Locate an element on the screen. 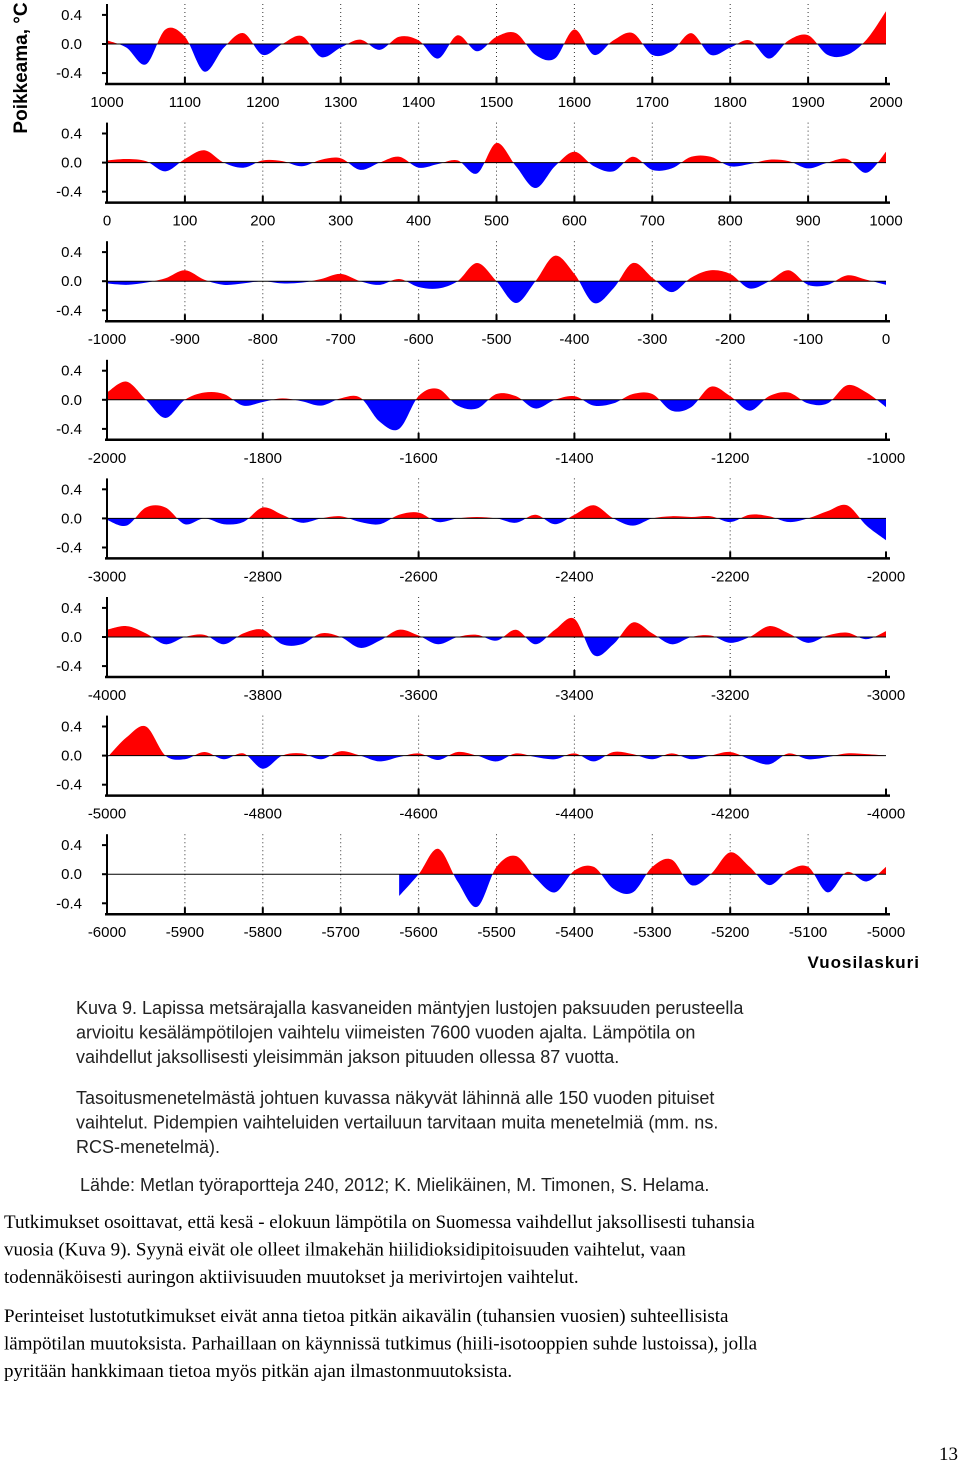  x-tick-label: -4800 is located at coordinates (263, 814).